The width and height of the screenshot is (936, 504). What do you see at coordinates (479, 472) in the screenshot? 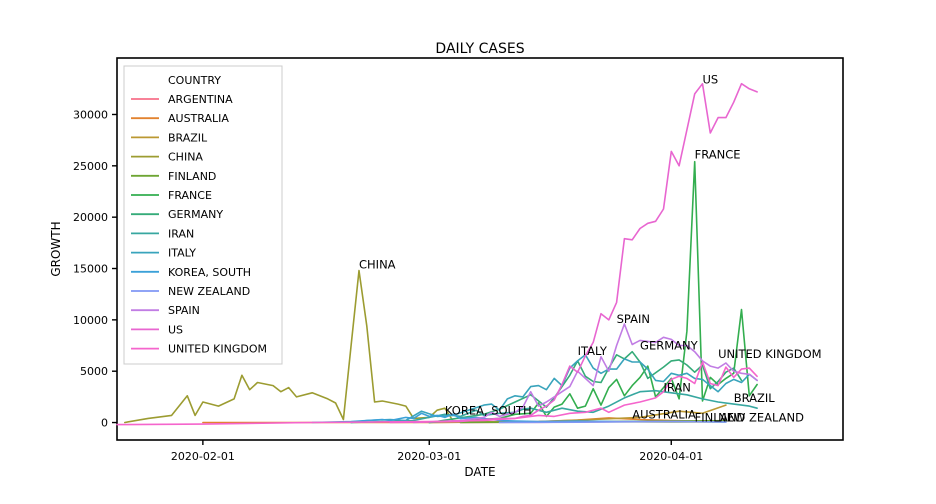
I see `x-axis-label: DATE` at bounding box center [479, 472].